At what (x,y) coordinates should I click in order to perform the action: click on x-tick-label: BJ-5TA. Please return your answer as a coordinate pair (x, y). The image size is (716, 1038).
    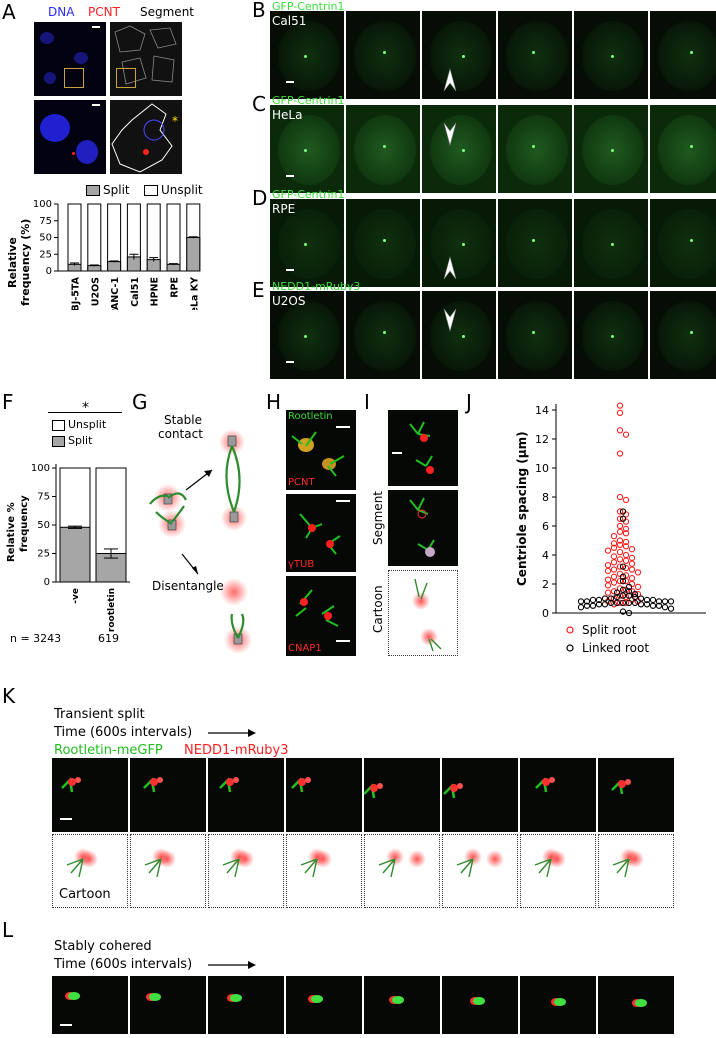
    Looking at the image, I should click on (76, 293).